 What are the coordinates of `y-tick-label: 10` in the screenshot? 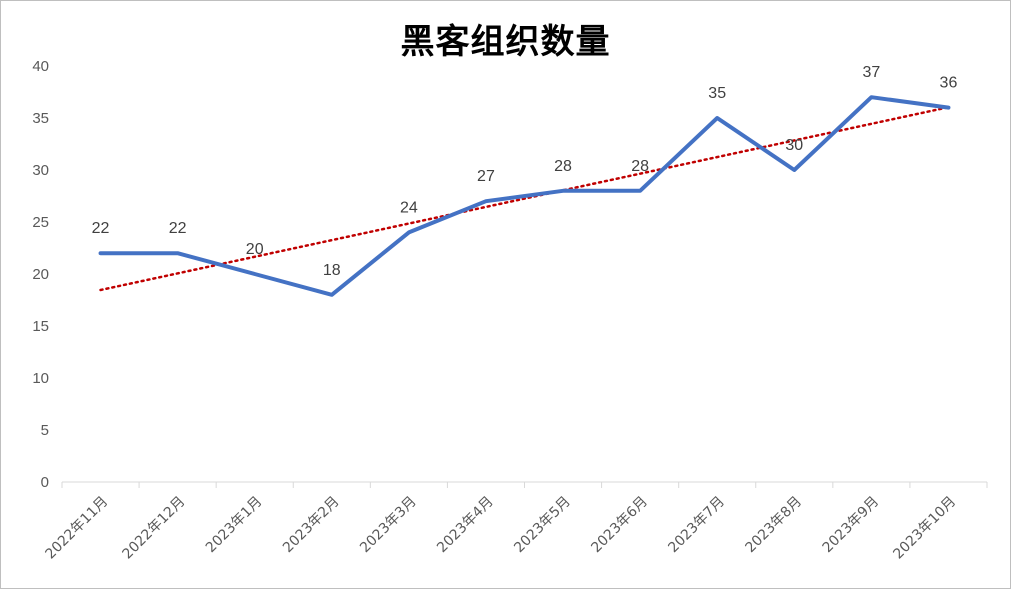 It's located at (40, 378).